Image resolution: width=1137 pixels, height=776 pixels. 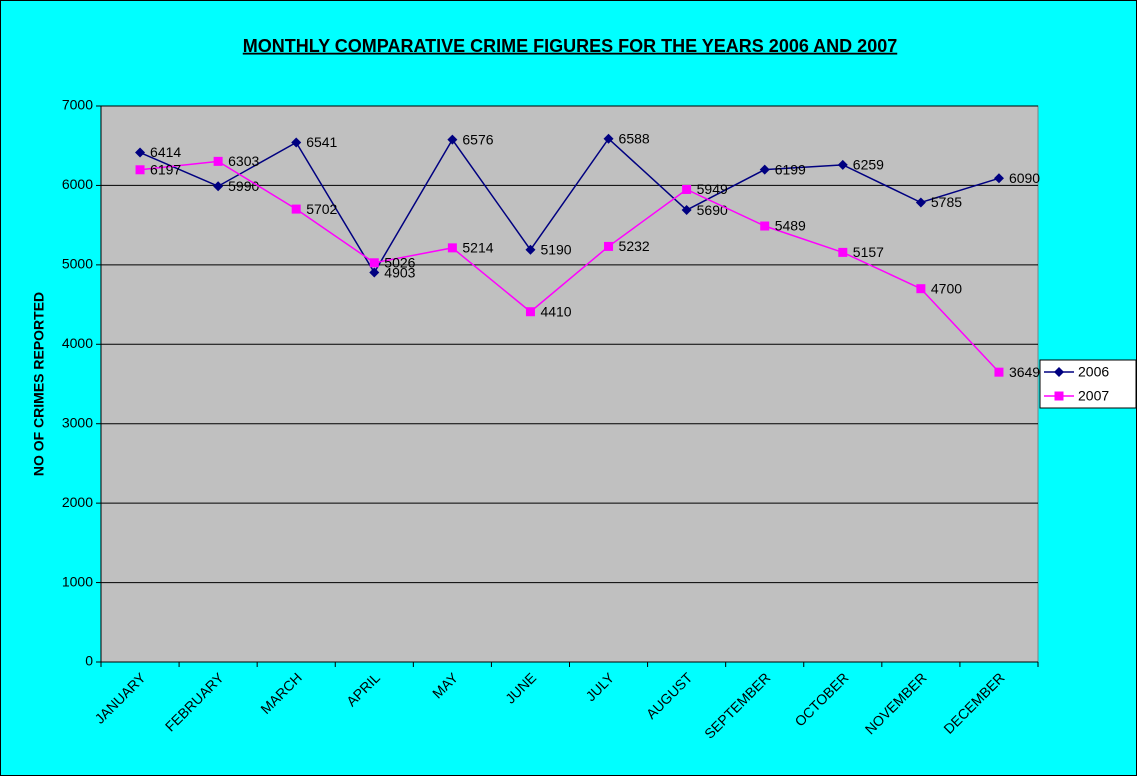 What do you see at coordinates (868, 165) in the screenshot?
I see `data-label: 6259` at bounding box center [868, 165].